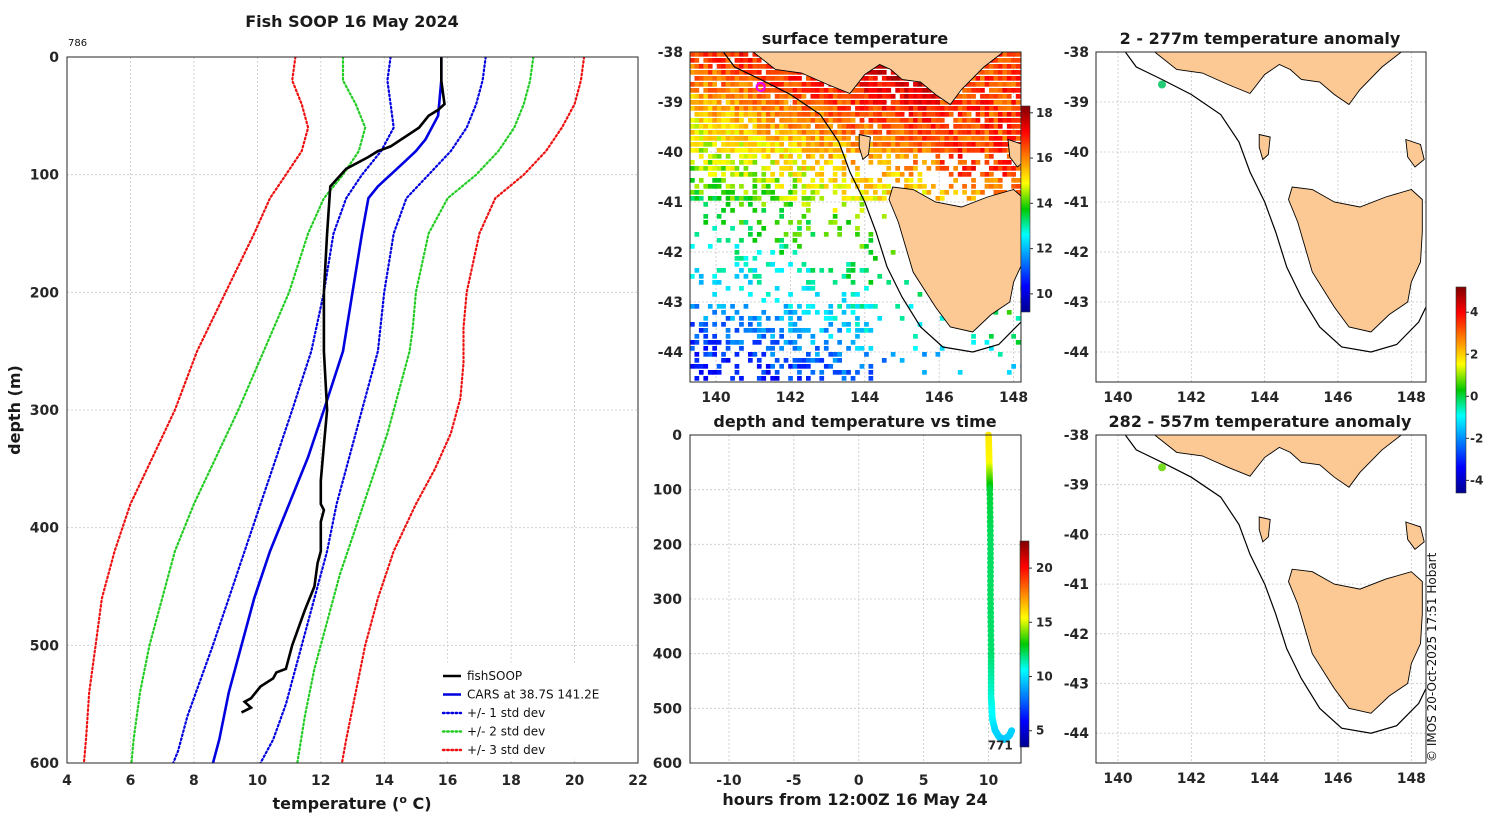  What do you see at coordinates (670, 103) in the screenshot?
I see `y-tick-label: -39` at bounding box center [670, 103].